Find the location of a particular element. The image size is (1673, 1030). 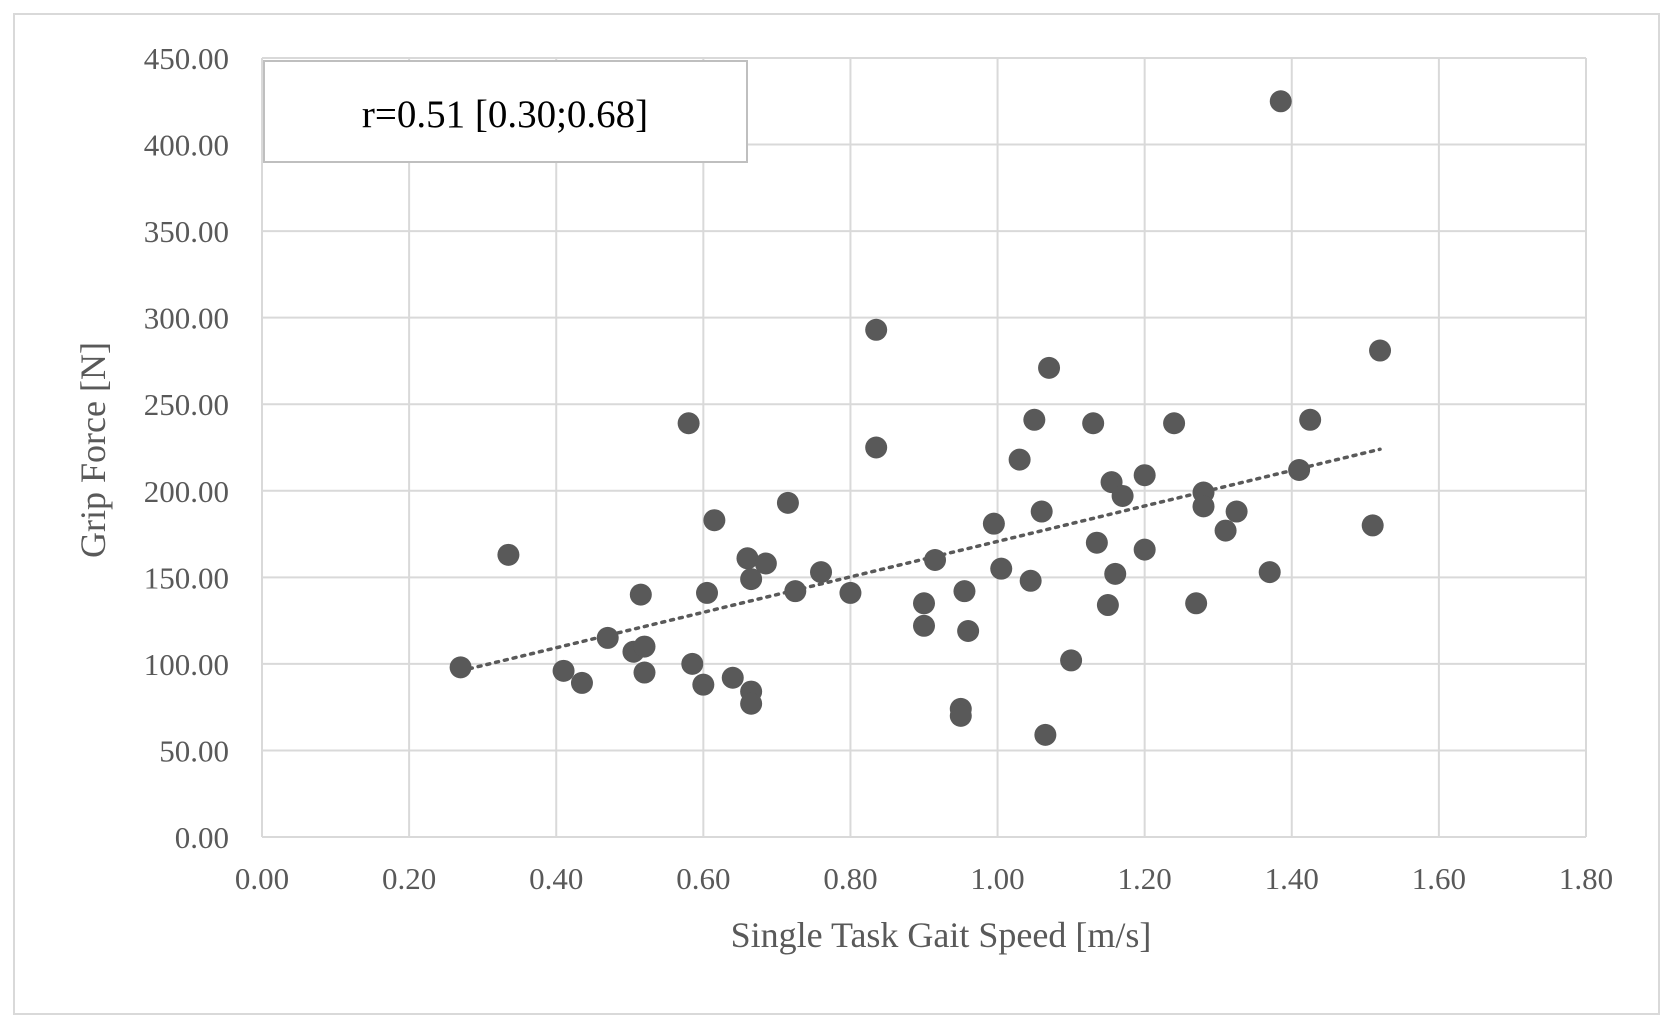

y-tick-label: 450.00 is located at coordinates (186, 58).